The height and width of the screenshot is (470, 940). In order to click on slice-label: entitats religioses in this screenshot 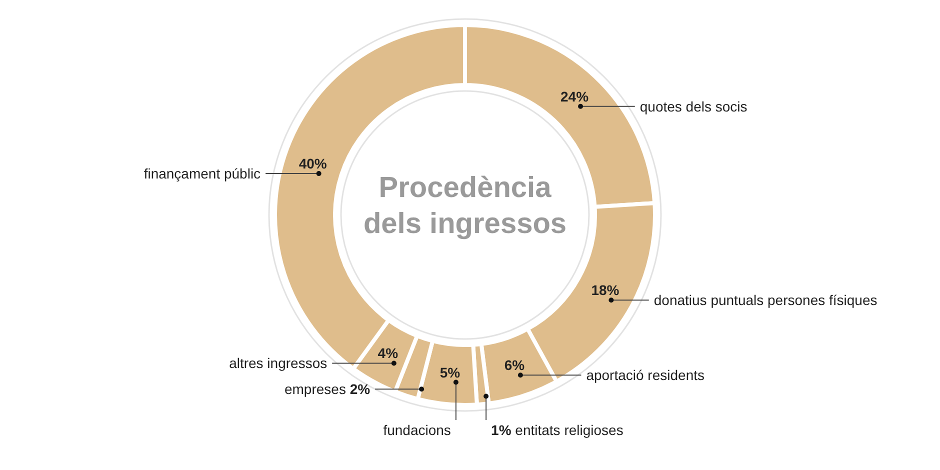, I will do `click(569, 430)`.